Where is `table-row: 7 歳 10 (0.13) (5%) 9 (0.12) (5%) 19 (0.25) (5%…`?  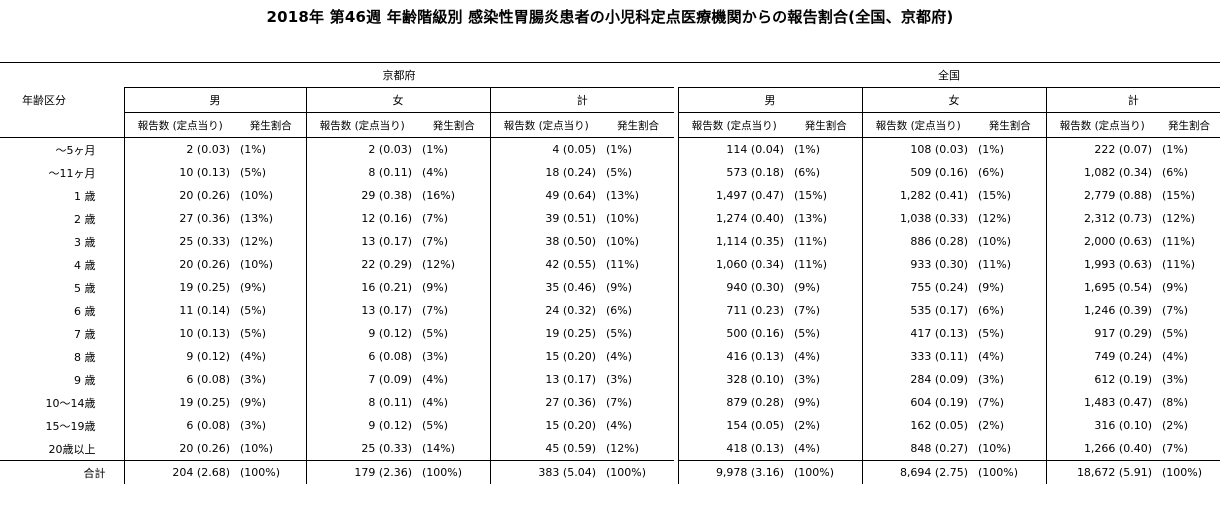 table-row: 7 歳 10 (0.13) (5%) 9 (0.12) (5%) 19 (0.25) (5%… is located at coordinates (610, 333).